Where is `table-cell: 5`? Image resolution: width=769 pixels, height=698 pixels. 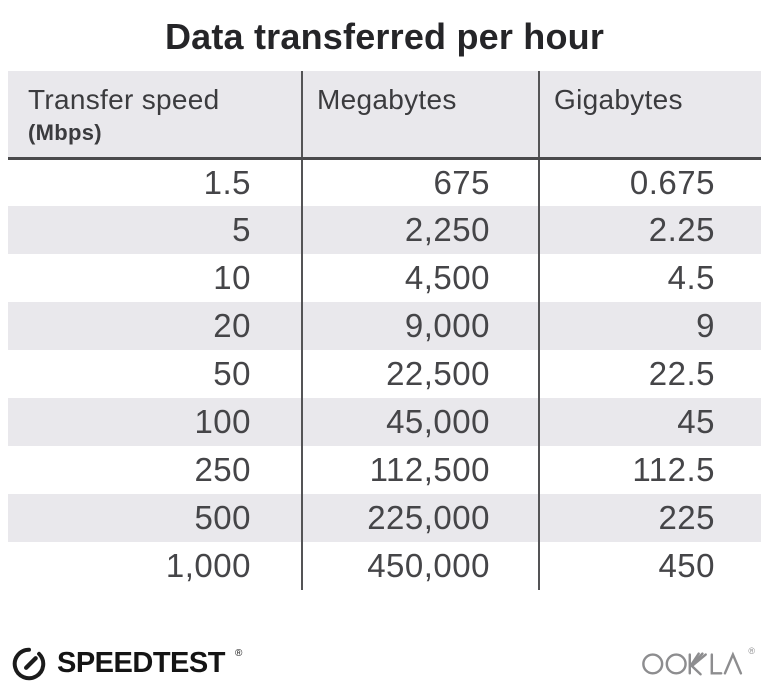
table-cell: 5 is located at coordinates (155, 230).